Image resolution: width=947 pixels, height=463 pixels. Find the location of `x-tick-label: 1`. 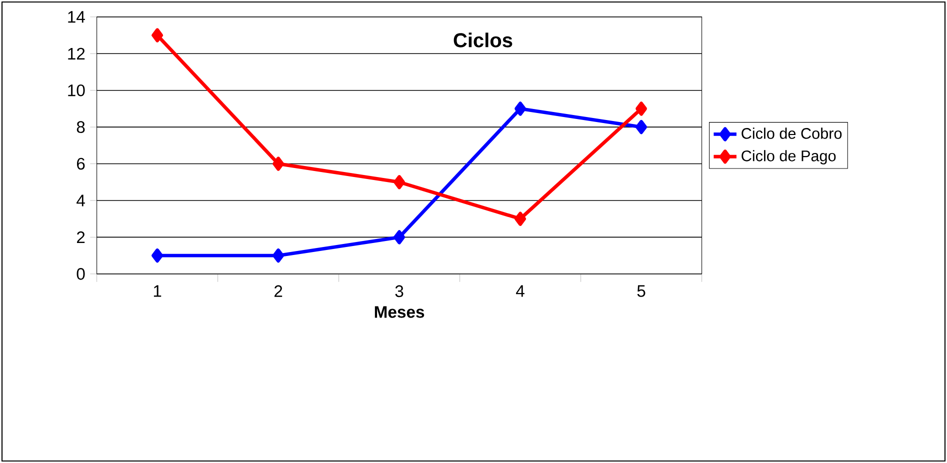

x-tick-label: 1 is located at coordinates (158, 291).